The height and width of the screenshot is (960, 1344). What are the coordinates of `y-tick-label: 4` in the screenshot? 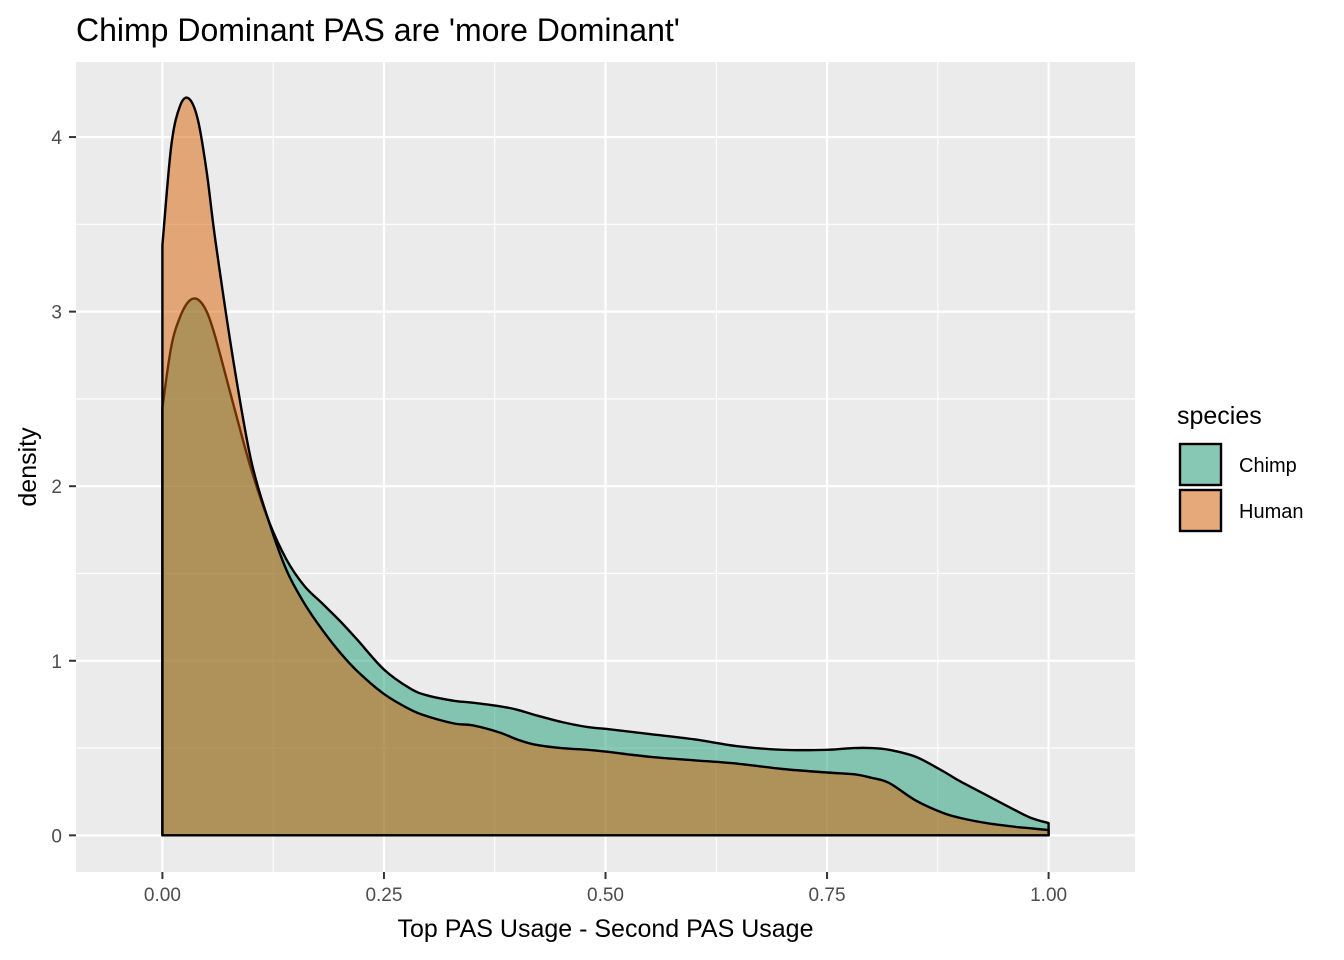 It's located at (56, 138).